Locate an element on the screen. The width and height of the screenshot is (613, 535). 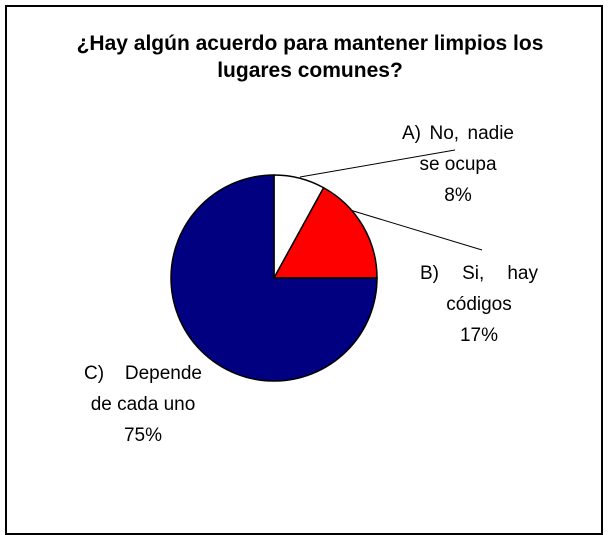
slice-label: B) Si, hay códigos 17% is located at coordinates (479, 304).